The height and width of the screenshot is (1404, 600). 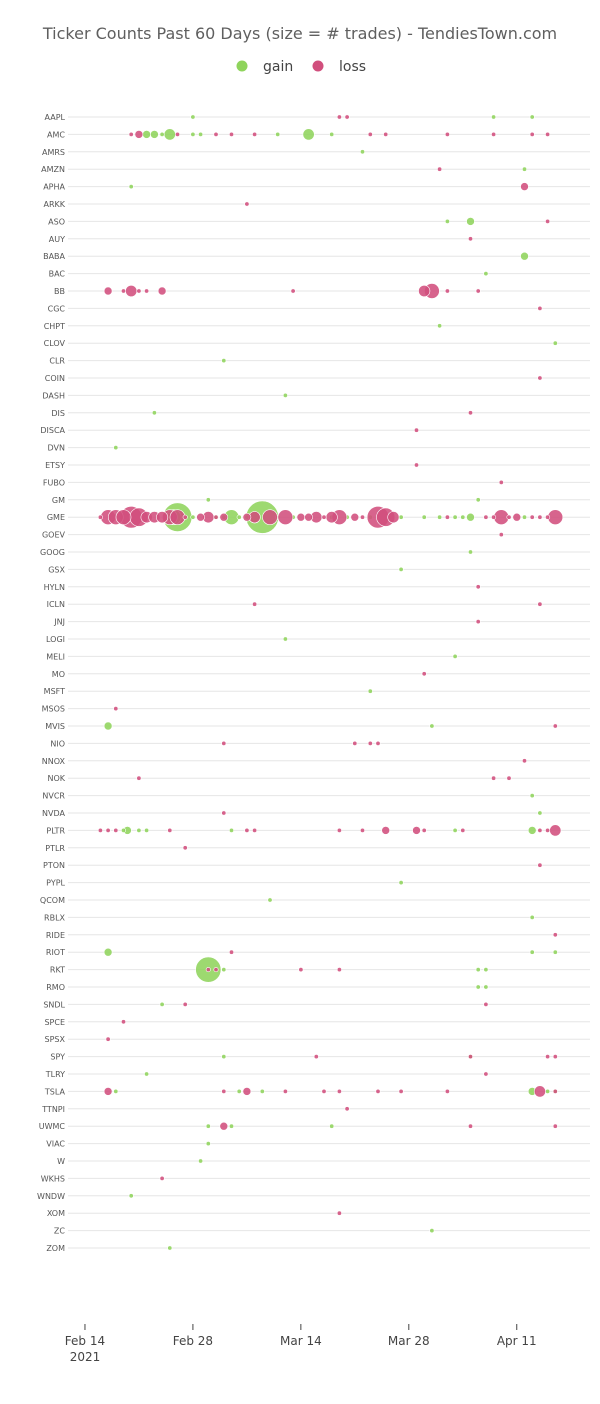 I want to click on loss-point-PTON, so click(x=540, y=865).